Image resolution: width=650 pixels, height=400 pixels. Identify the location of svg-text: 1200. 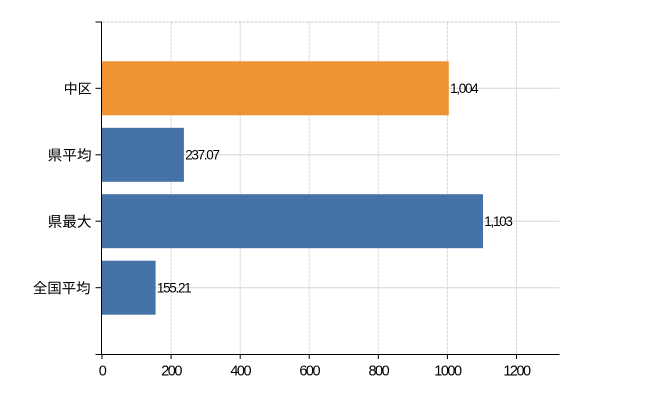
(517, 372).